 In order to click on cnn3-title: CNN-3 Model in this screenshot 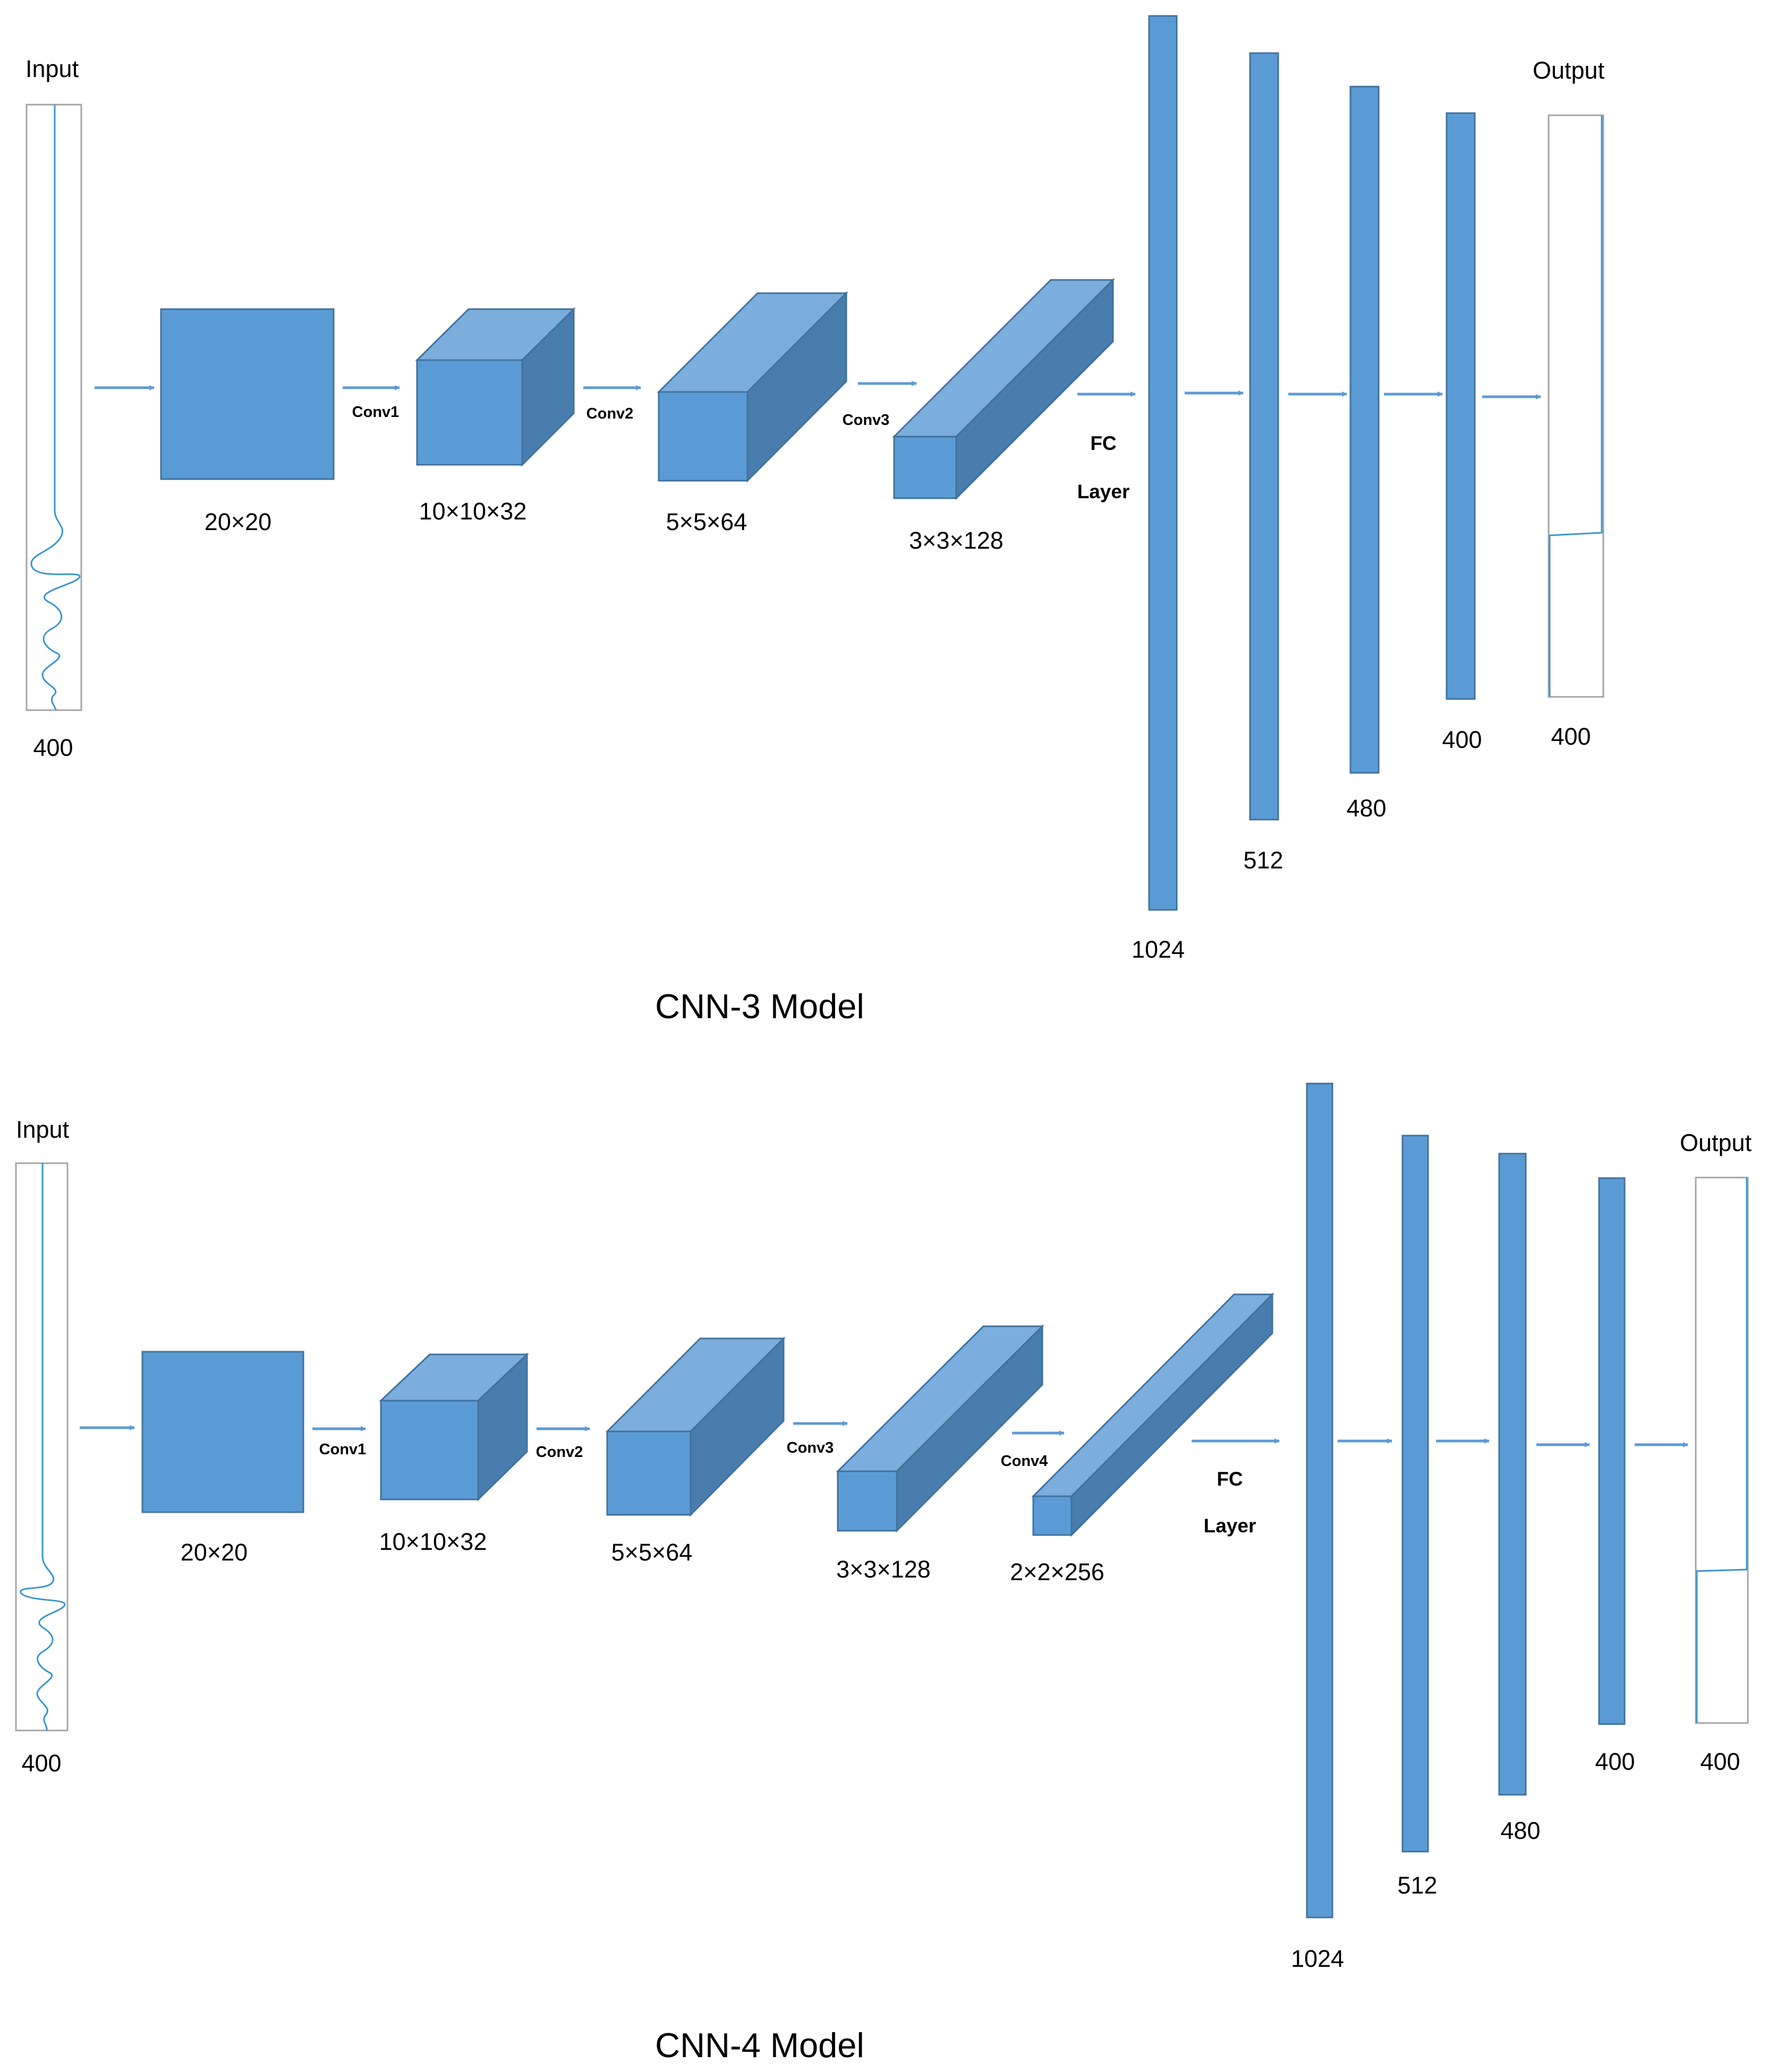, I will do `click(759, 1006)`.